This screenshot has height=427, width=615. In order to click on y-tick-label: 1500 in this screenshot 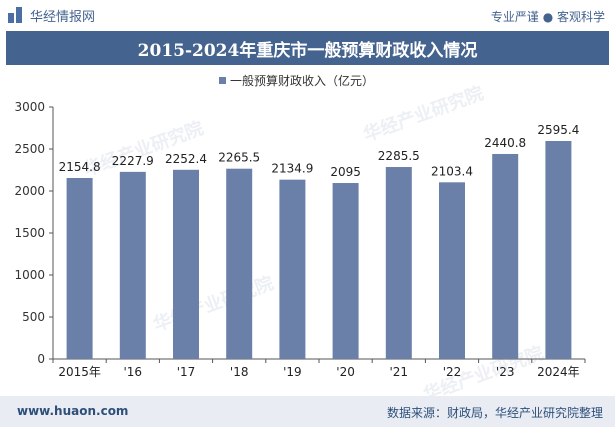, I will do `click(29, 233)`.